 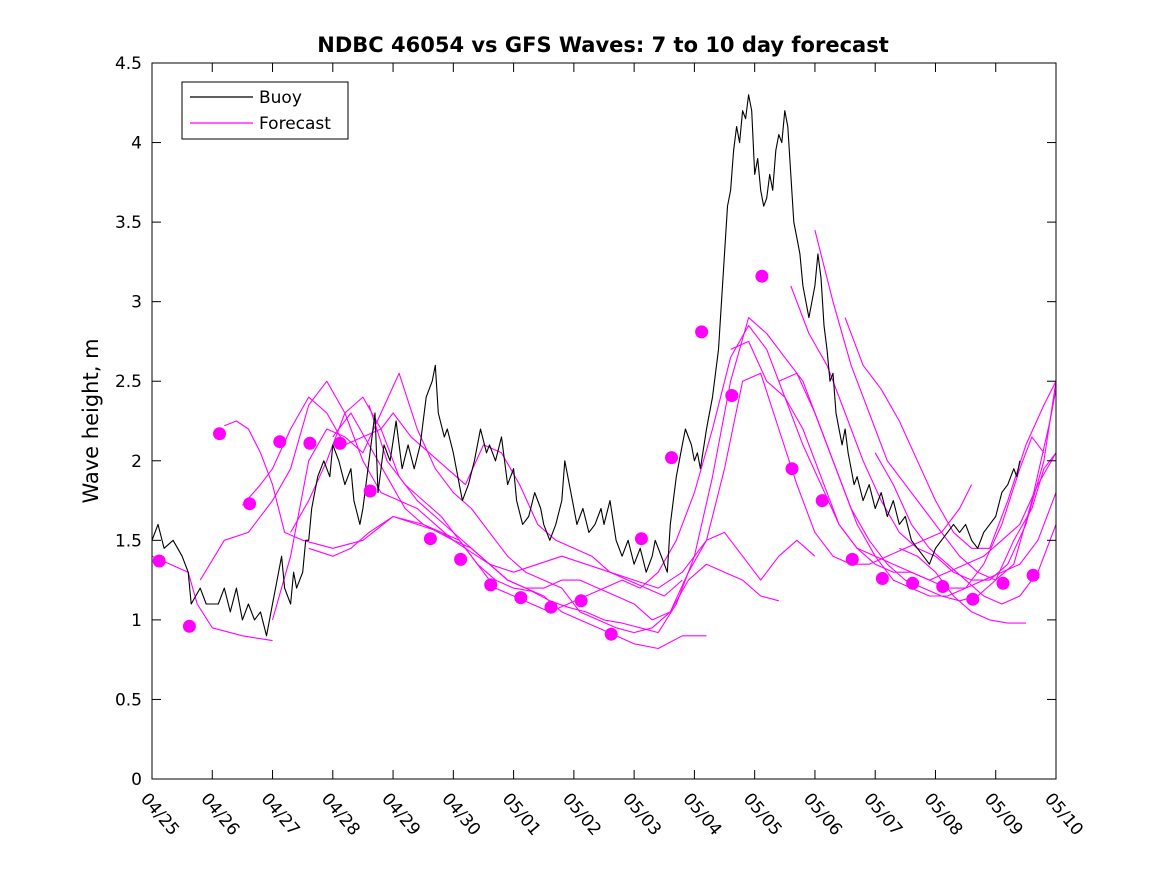 I want to click on y-tick-label-5: 2.5, so click(x=128, y=382).